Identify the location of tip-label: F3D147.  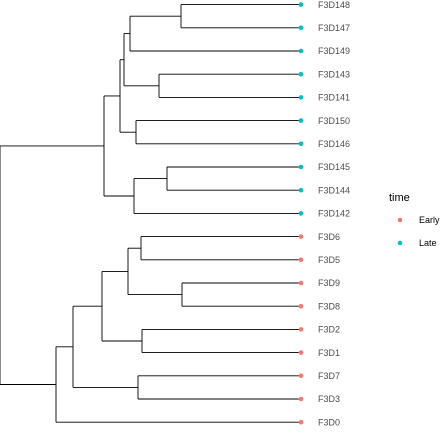
(334, 28).